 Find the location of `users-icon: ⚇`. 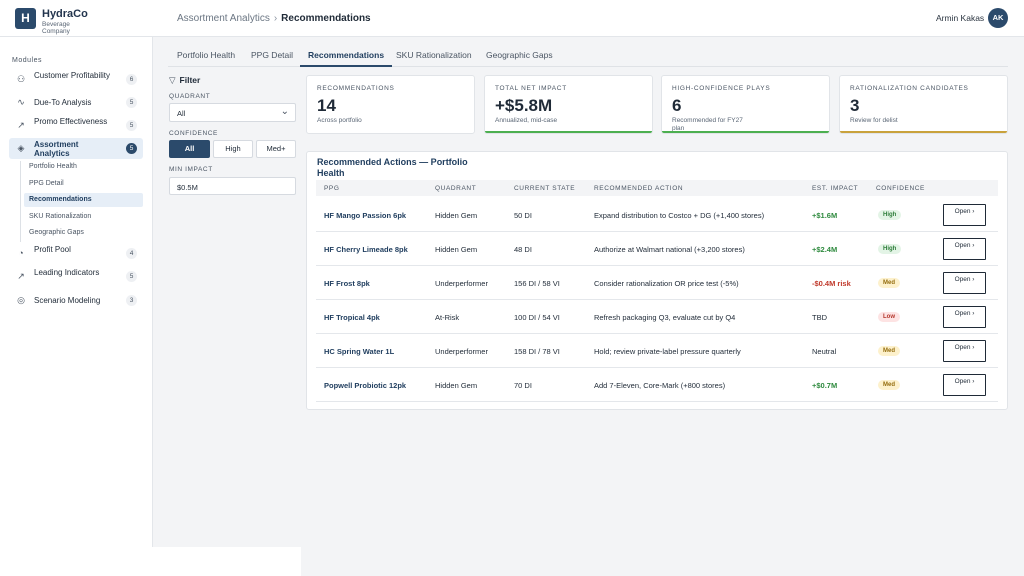

users-icon: ⚇ is located at coordinates (21, 79).